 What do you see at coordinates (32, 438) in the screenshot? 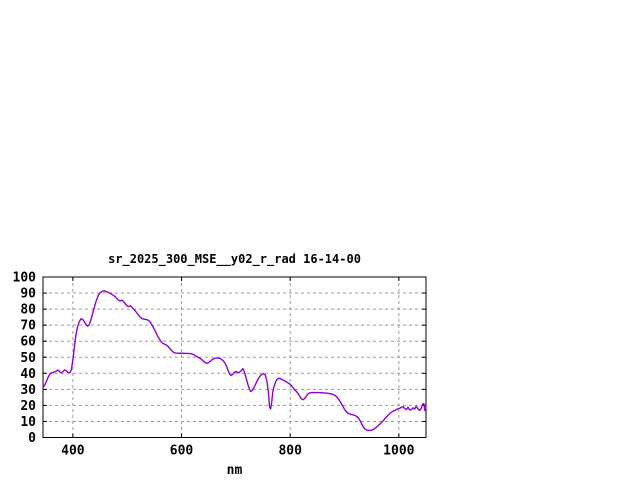
I see `y-tick-label: 0` at bounding box center [32, 438].